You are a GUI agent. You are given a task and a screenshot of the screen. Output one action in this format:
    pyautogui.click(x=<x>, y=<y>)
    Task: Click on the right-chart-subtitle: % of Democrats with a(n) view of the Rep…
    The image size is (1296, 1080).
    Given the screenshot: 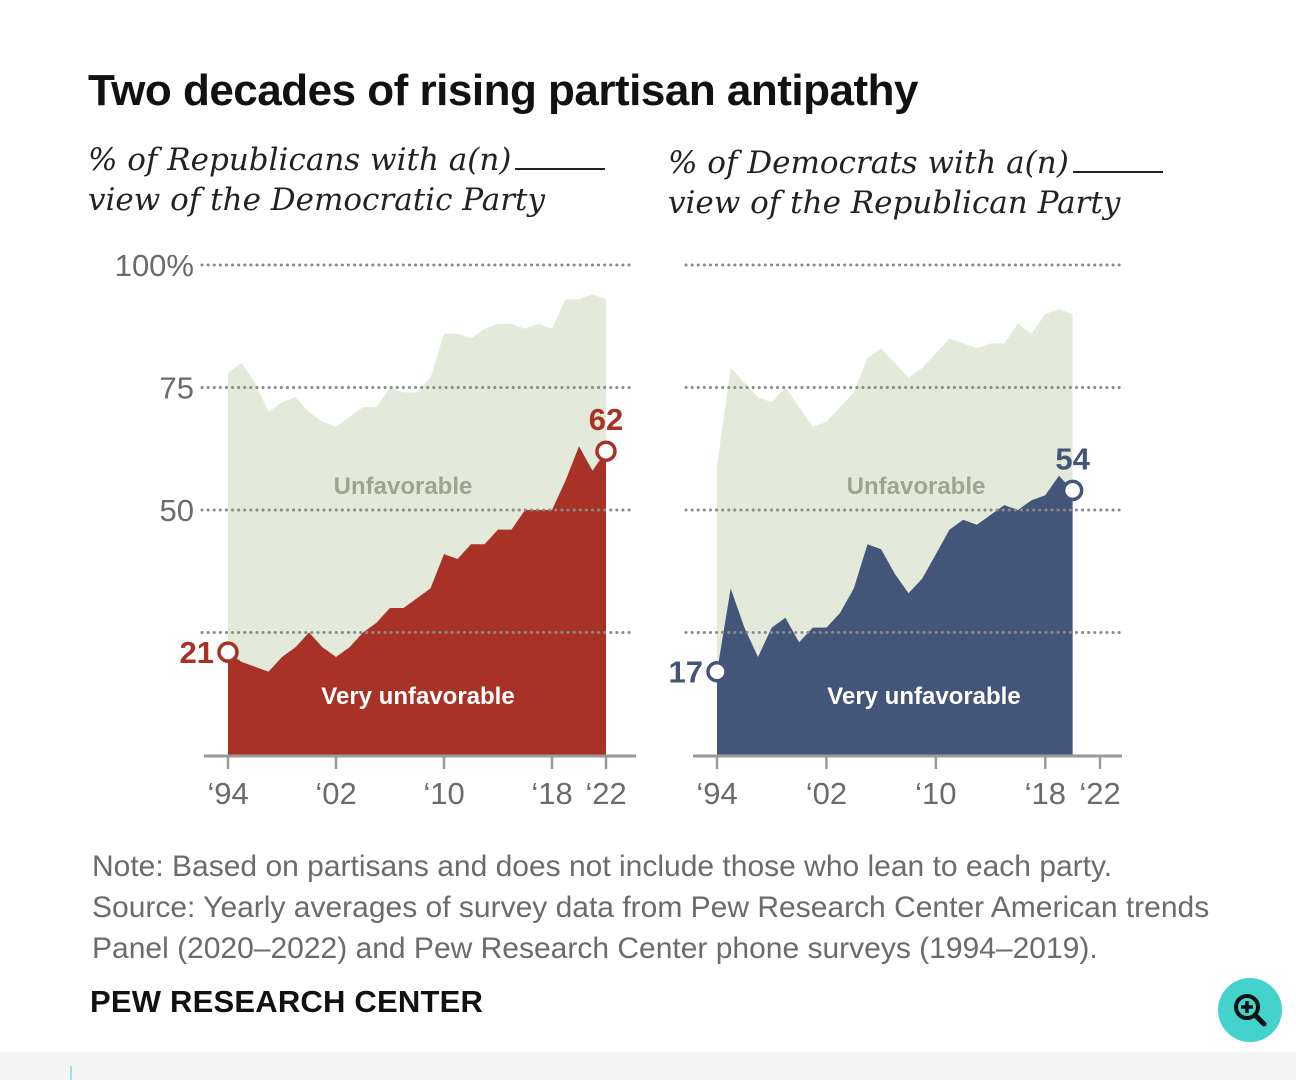 What is the action you would take?
    pyautogui.click(x=938, y=183)
    